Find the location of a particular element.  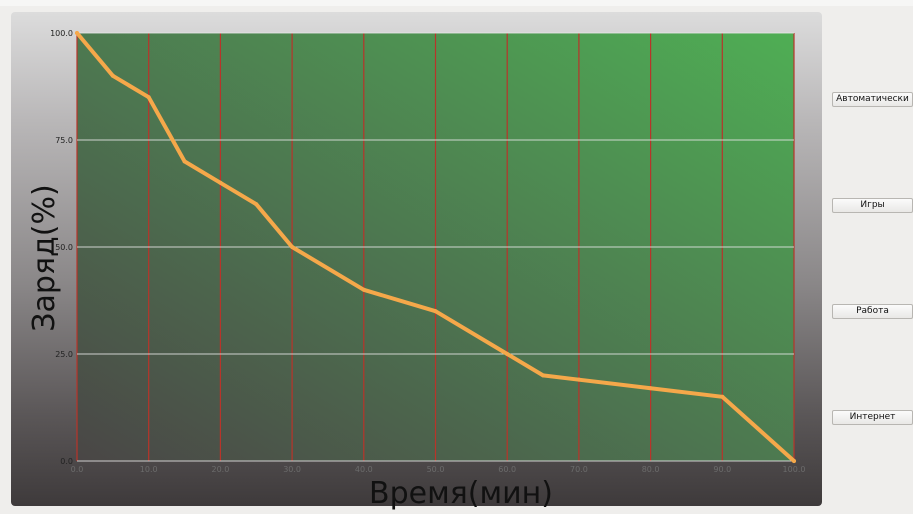

x-tick-label: 40.0 is located at coordinates (364, 469).